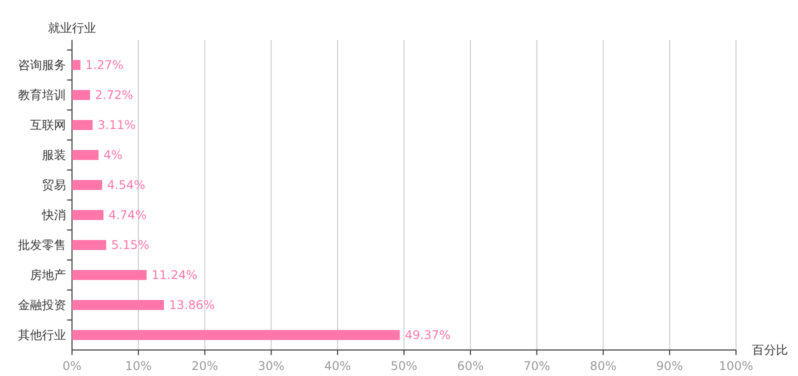  I want to click on y-tick-label: 教育培训, so click(42, 95).